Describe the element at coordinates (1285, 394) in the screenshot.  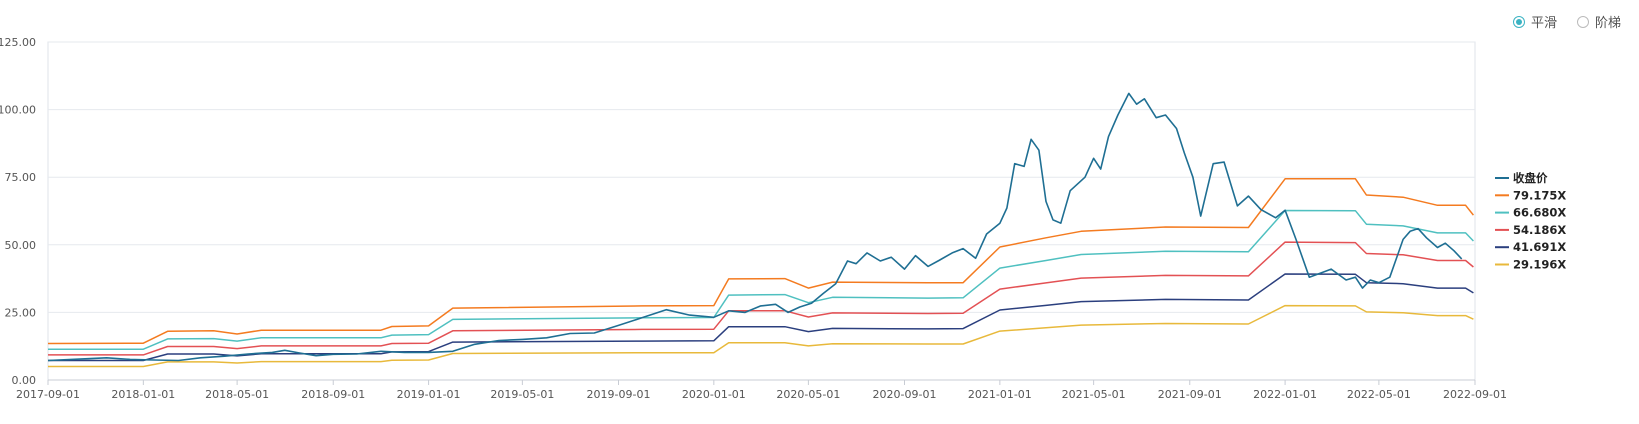
I see `x-tick-label: 2022-01-01` at that location.